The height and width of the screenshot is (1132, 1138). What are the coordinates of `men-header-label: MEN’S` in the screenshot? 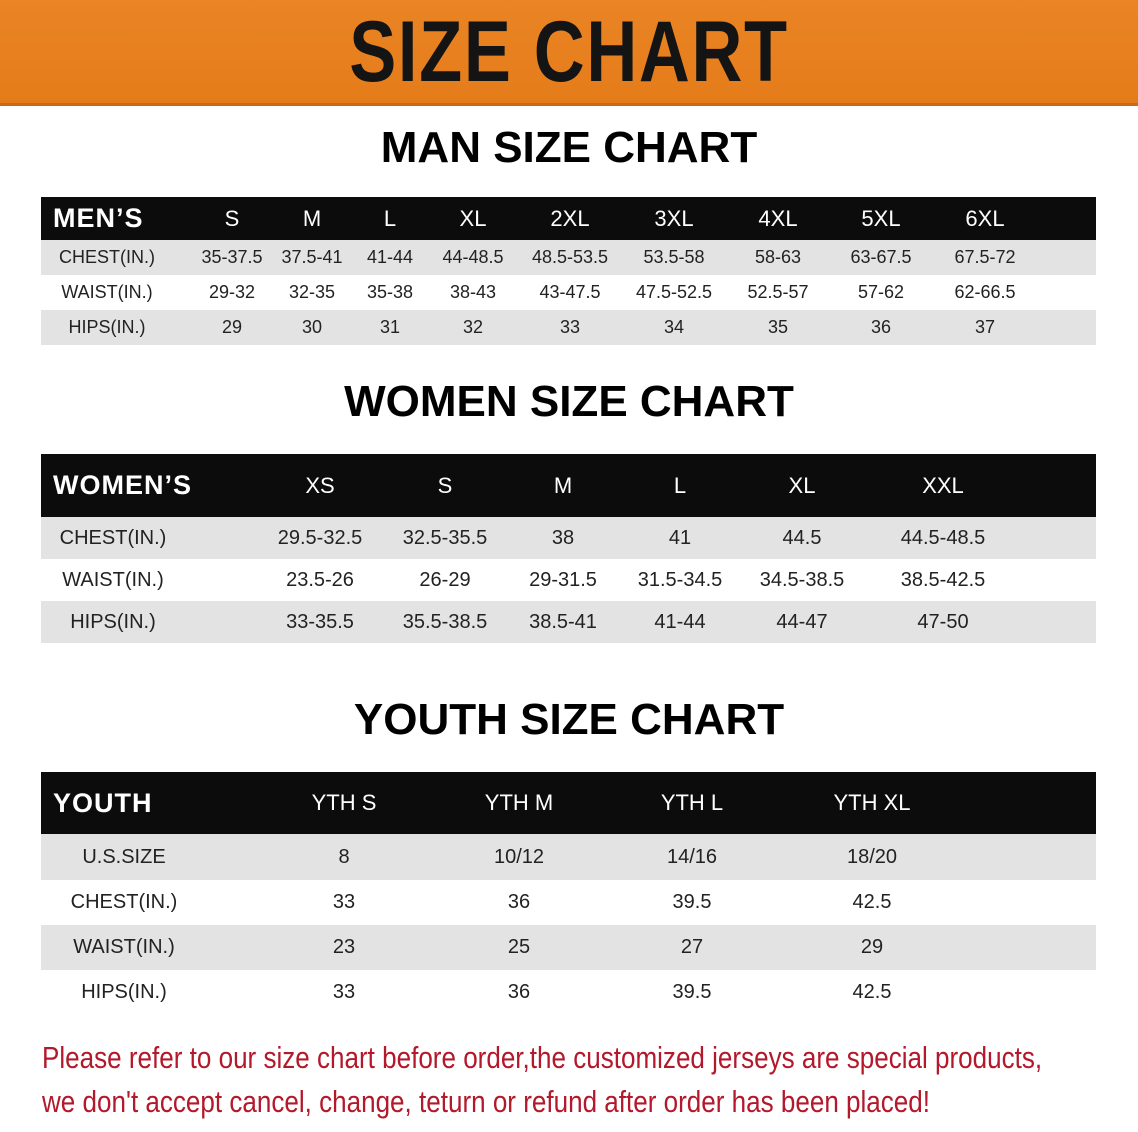 It's located at (98, 218).